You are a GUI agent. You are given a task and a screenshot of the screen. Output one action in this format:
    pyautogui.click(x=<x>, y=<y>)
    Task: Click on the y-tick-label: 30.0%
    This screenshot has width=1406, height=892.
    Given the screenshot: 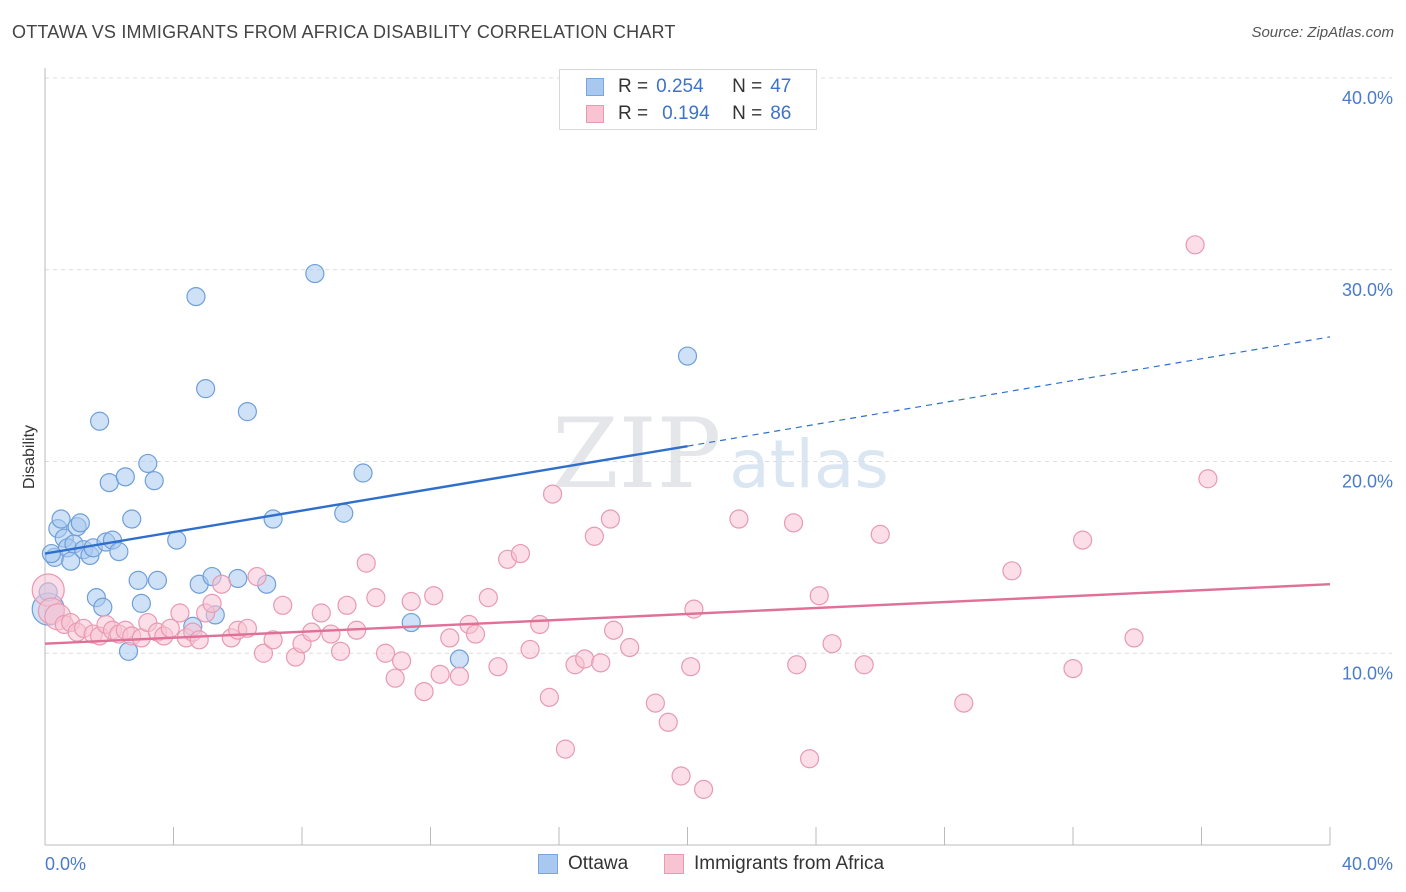 What is the action you would take?
    pyautogui.click(x=1367, y=290)
    